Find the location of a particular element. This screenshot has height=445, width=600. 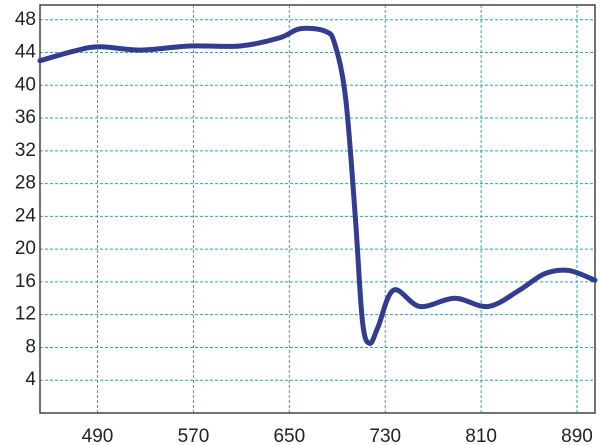

y-tick-label: 32 is located at coordinates (25, 150).